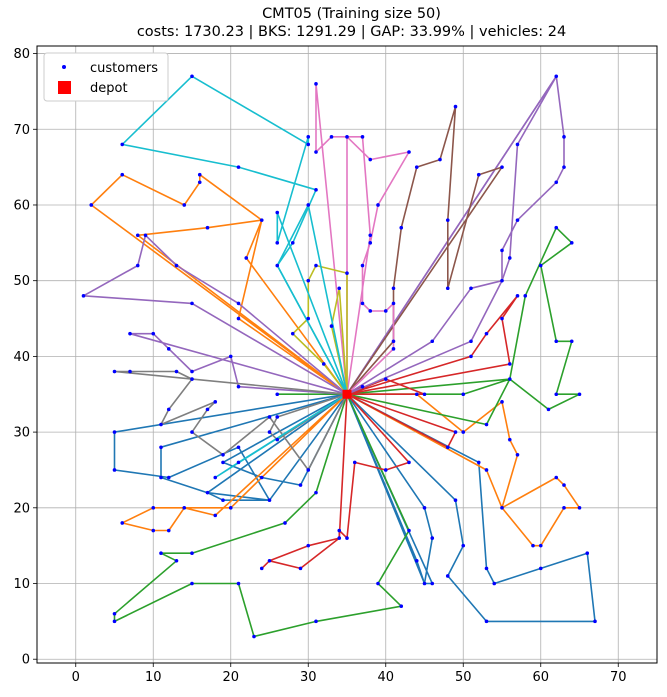  Describe the element at coordinates (385, 677) in the screenshot. I see `x-tick-label: 40` at that location.